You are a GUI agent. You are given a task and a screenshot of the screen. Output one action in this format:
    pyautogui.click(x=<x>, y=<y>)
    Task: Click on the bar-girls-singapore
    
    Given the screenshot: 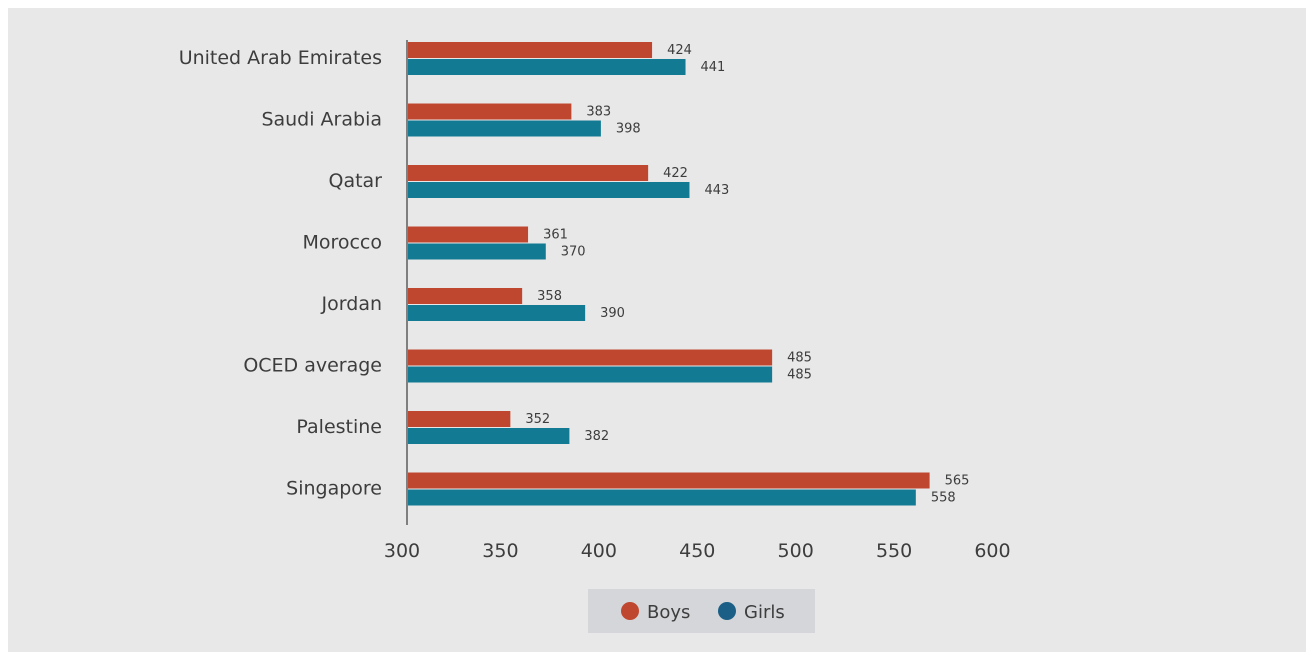 What is the action you would take?
    pyautogui.click(x=662, y=497)
    